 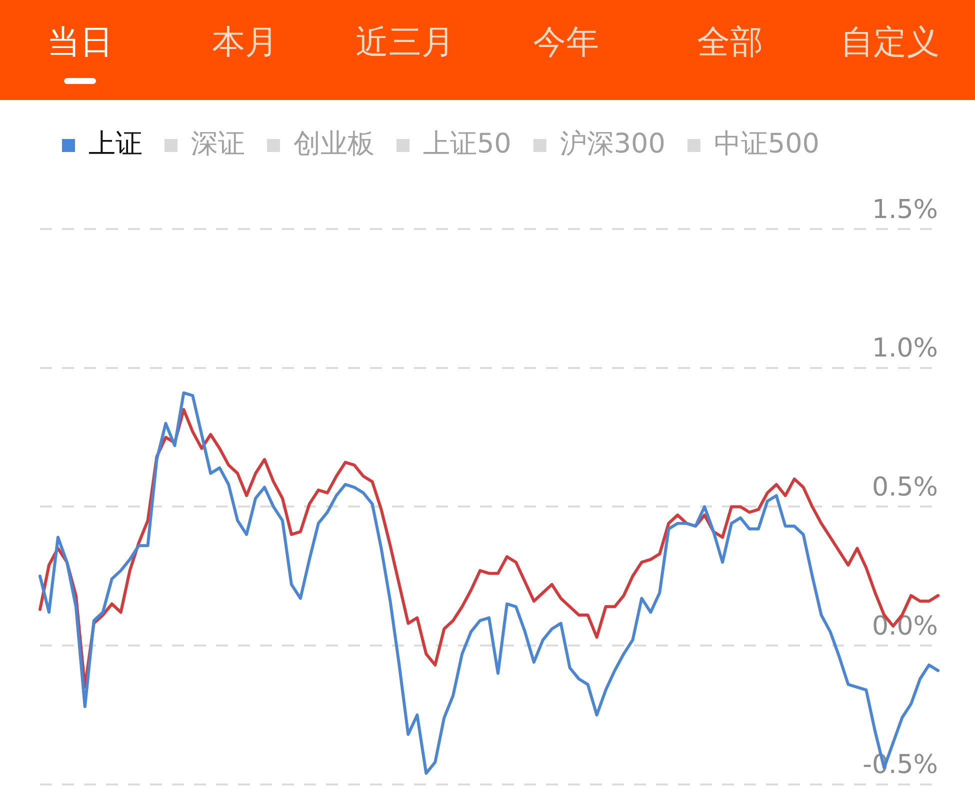 I want to click on legend-label: 深证, so click(x=218, y=144).